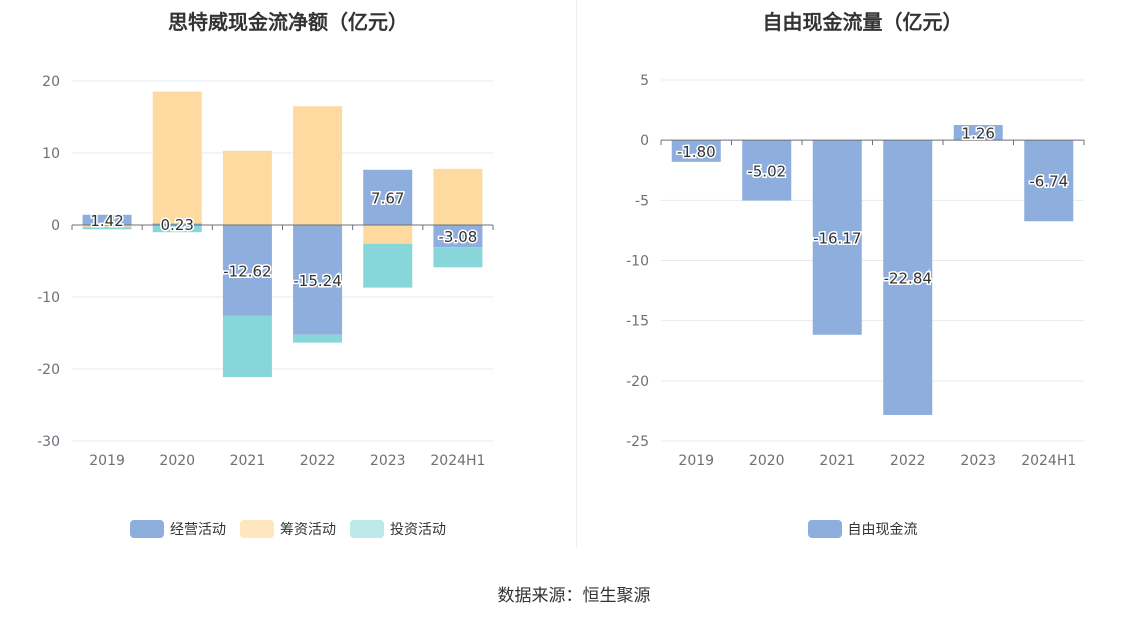 The image size is (1148, 619). I want to click on legend-label: 经营活动, so click(198, 530).